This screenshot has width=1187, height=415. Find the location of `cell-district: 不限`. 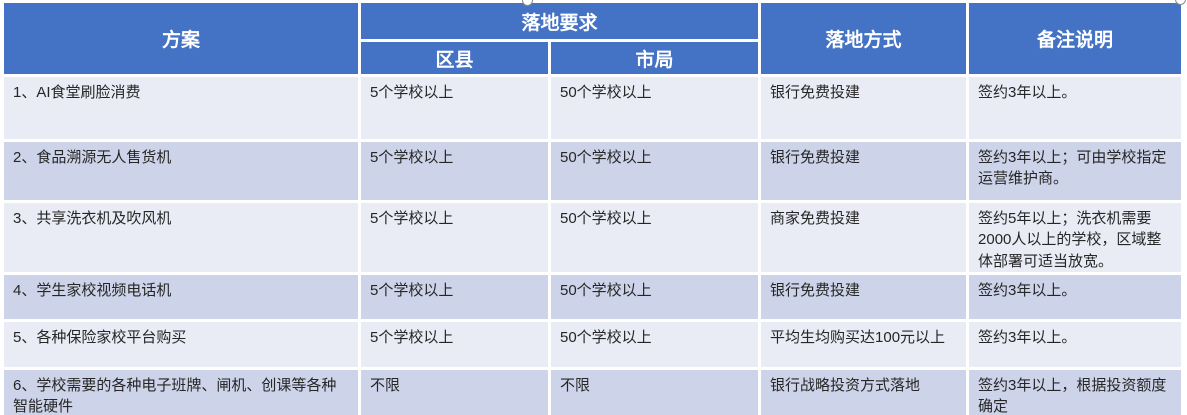

cell-district: 不限 is located at coordinates (454, 392).